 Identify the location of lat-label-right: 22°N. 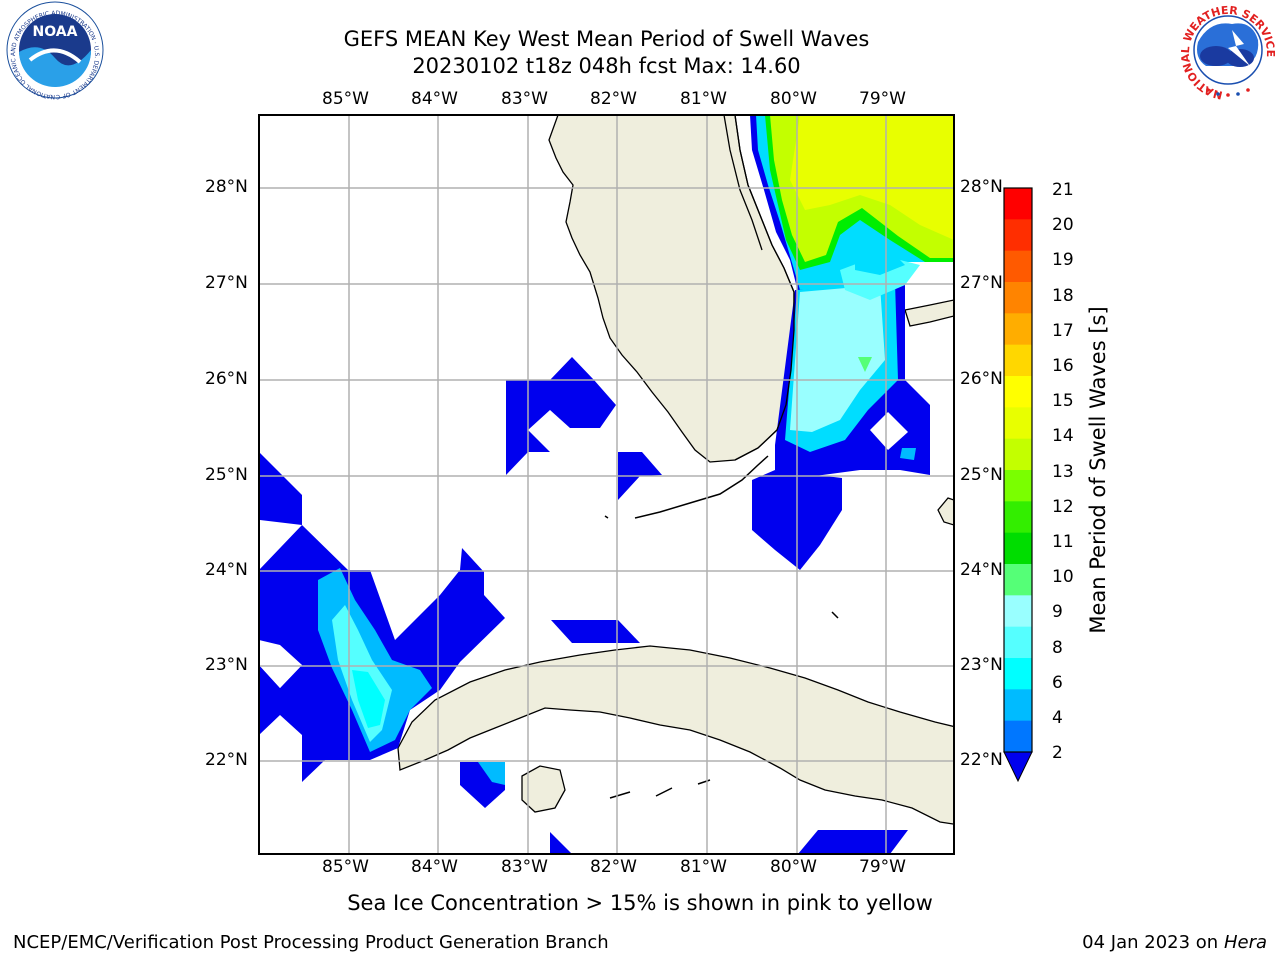
(981, 760).